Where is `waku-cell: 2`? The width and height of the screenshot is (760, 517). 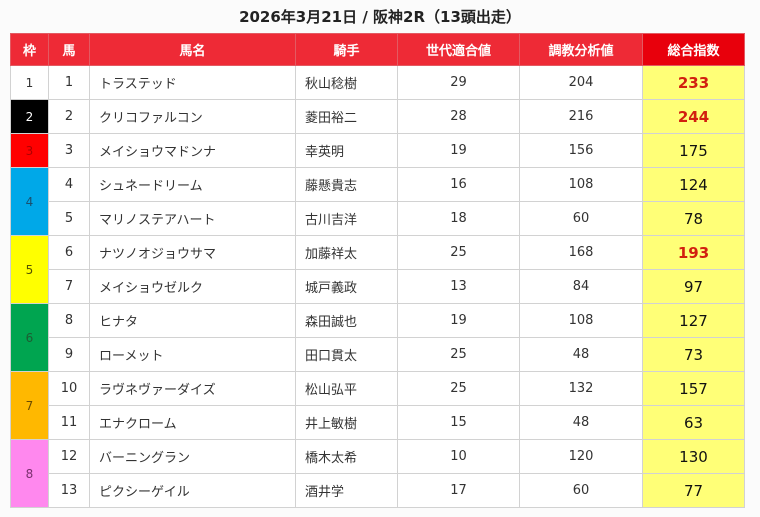
waku-cell: 2 is located at coordinates (29, 116).